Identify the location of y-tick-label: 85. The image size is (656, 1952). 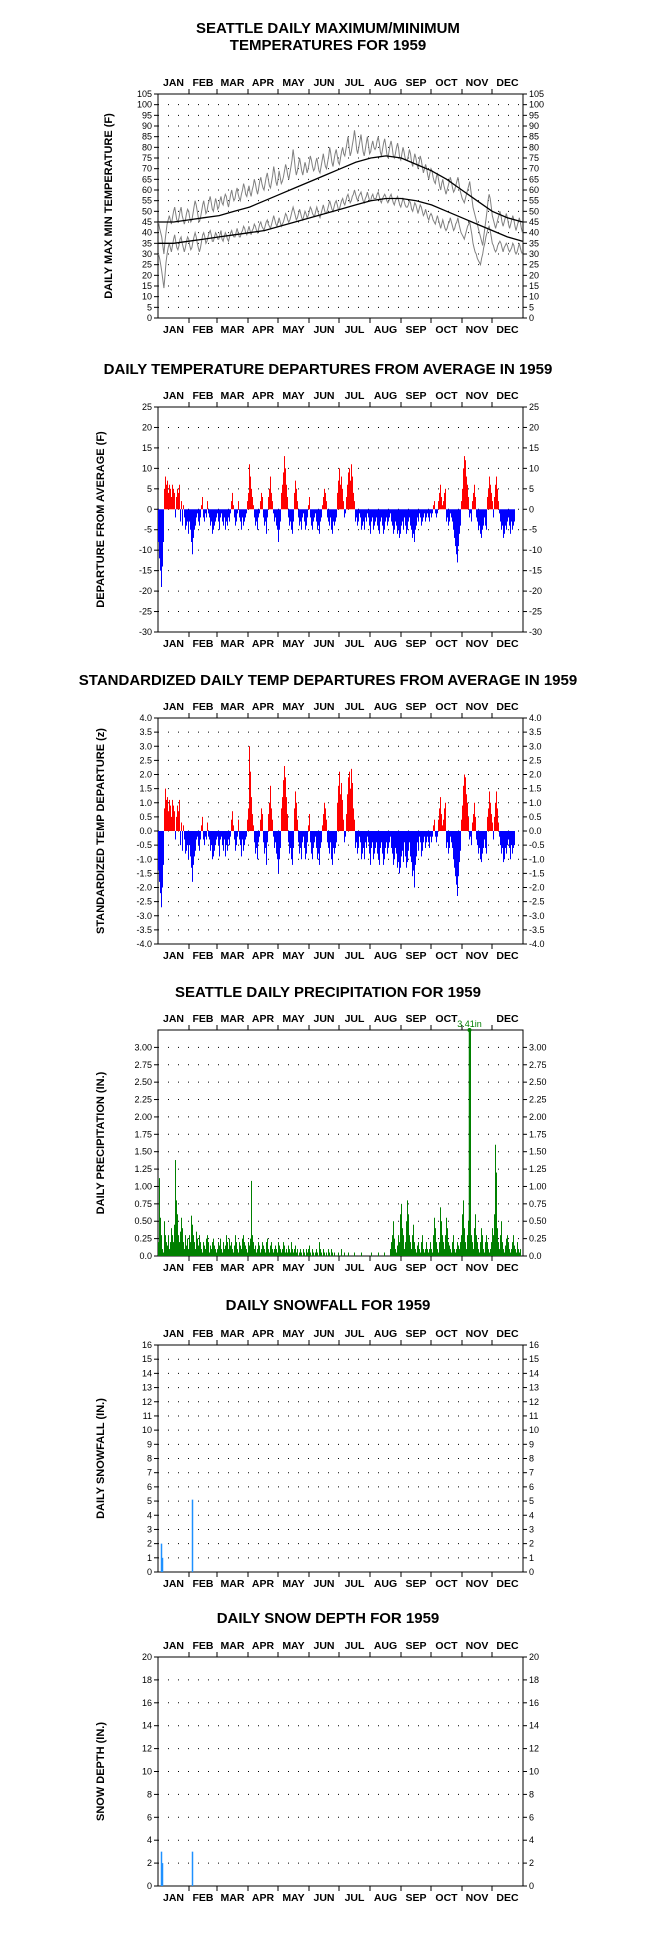
(534, 137).